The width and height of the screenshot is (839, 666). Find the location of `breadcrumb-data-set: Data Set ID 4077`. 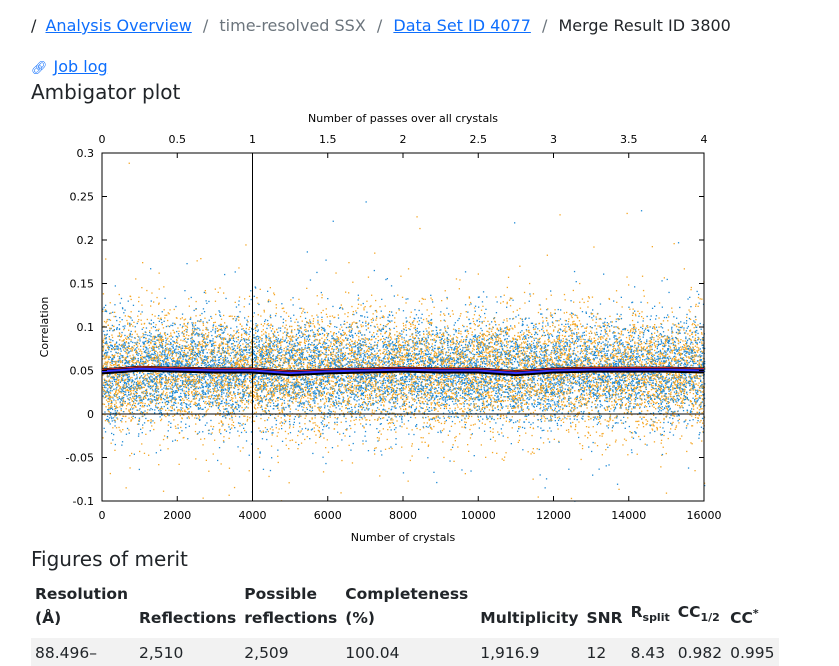

breadcrumb-data-set: Data Set ID 4077 is located at coordinates (462, 25).